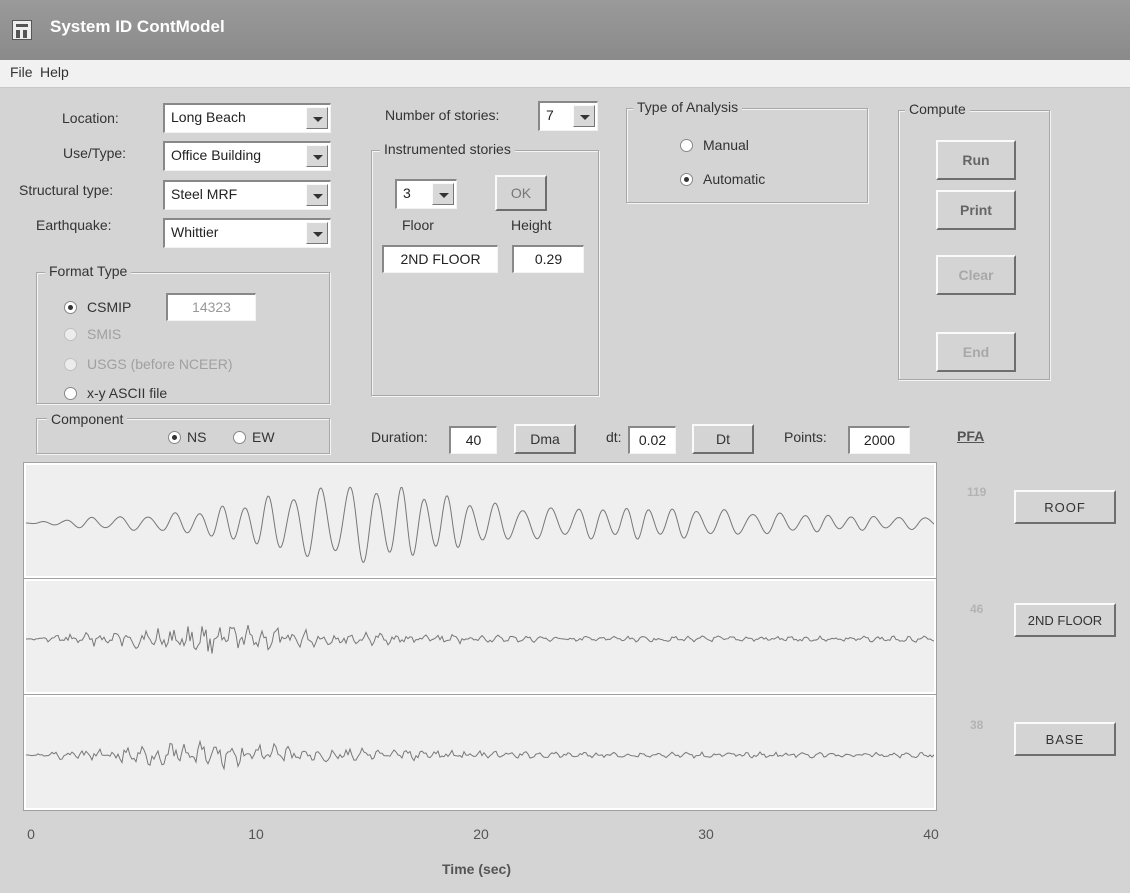  I want to click on component-ns-radio: NS, so click(187, 437).